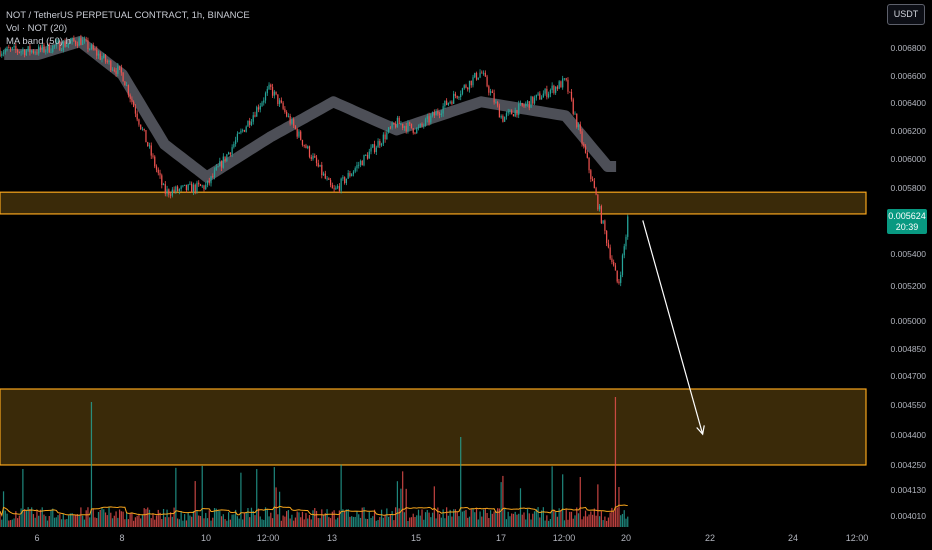 The height and width of the screenshot is (550, 932). What do you see at coordinates (909, 159) in the screenshot?
I see `price-tick-label: 0.006000` at bounding box center [909, 159].